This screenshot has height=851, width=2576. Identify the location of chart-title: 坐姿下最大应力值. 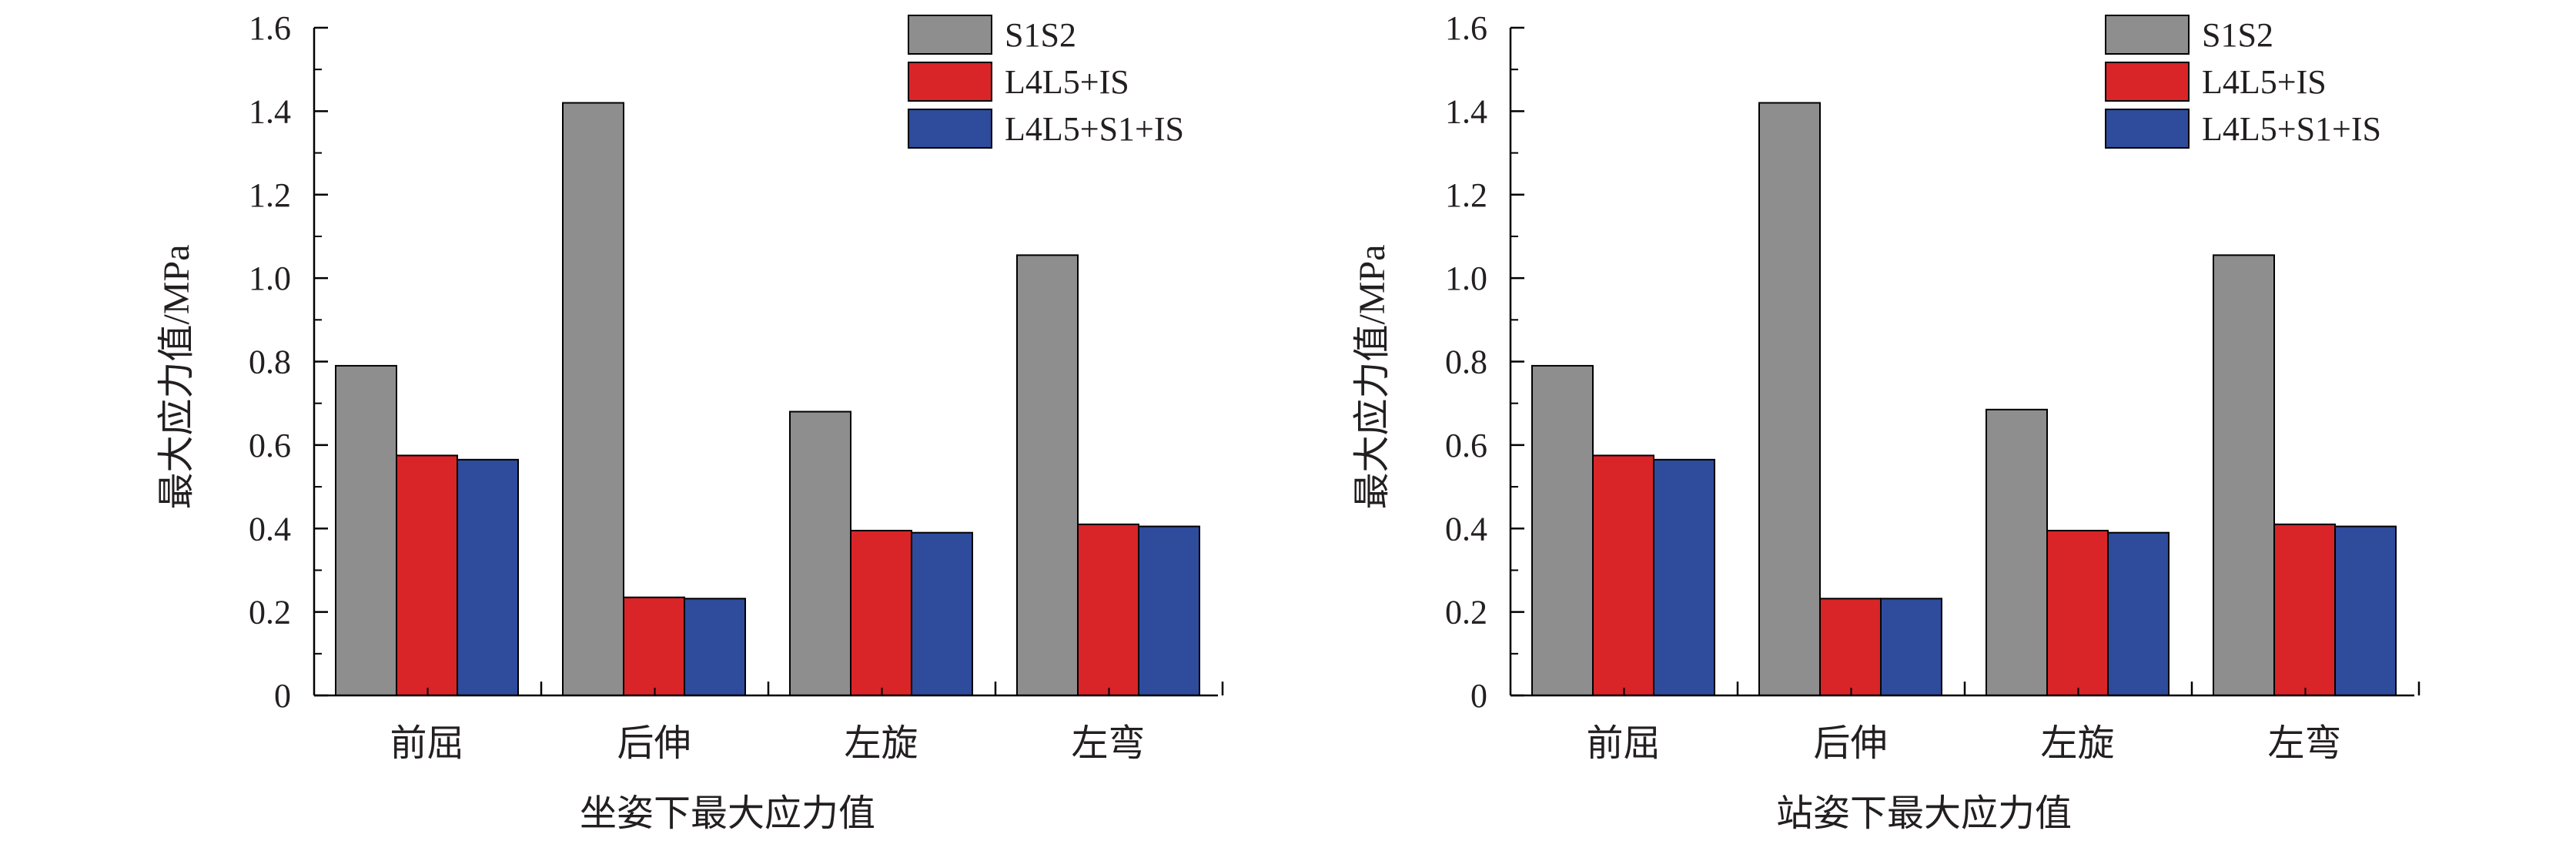
(728, 813).